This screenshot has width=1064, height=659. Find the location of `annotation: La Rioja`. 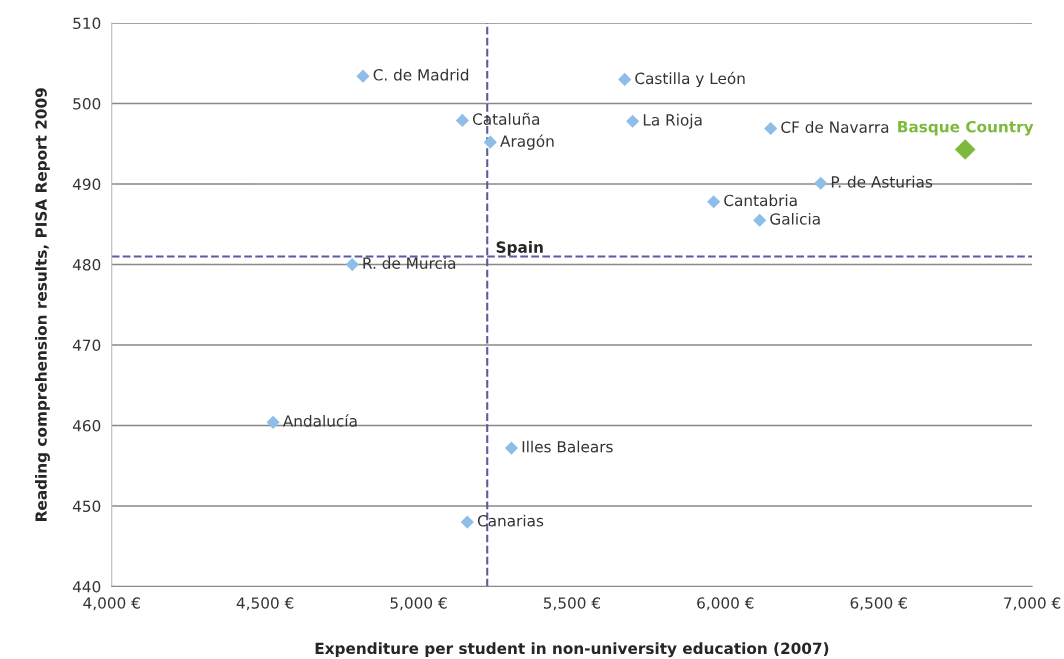

annotation: La Rioja is located at coordinates (672, 121).